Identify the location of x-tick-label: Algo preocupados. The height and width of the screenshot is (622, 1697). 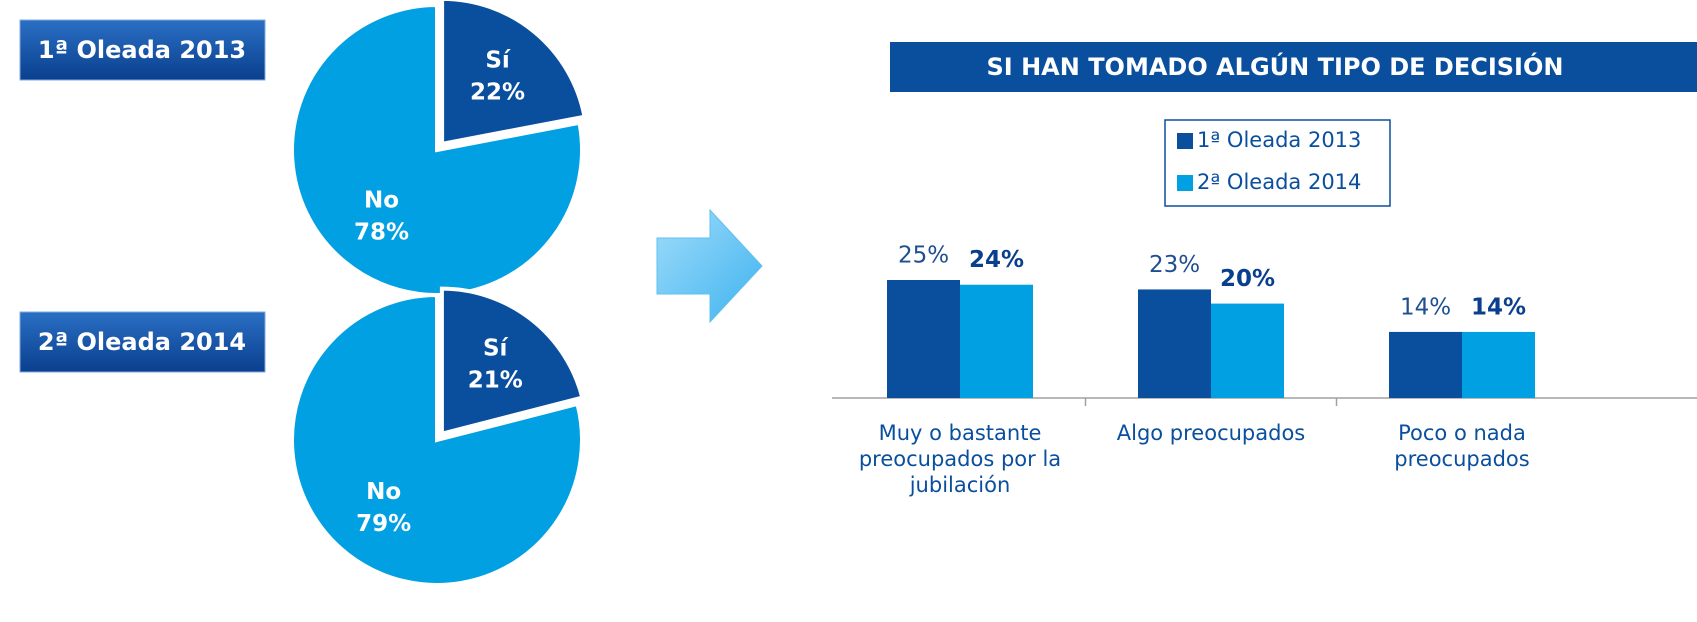
(1211, 433).